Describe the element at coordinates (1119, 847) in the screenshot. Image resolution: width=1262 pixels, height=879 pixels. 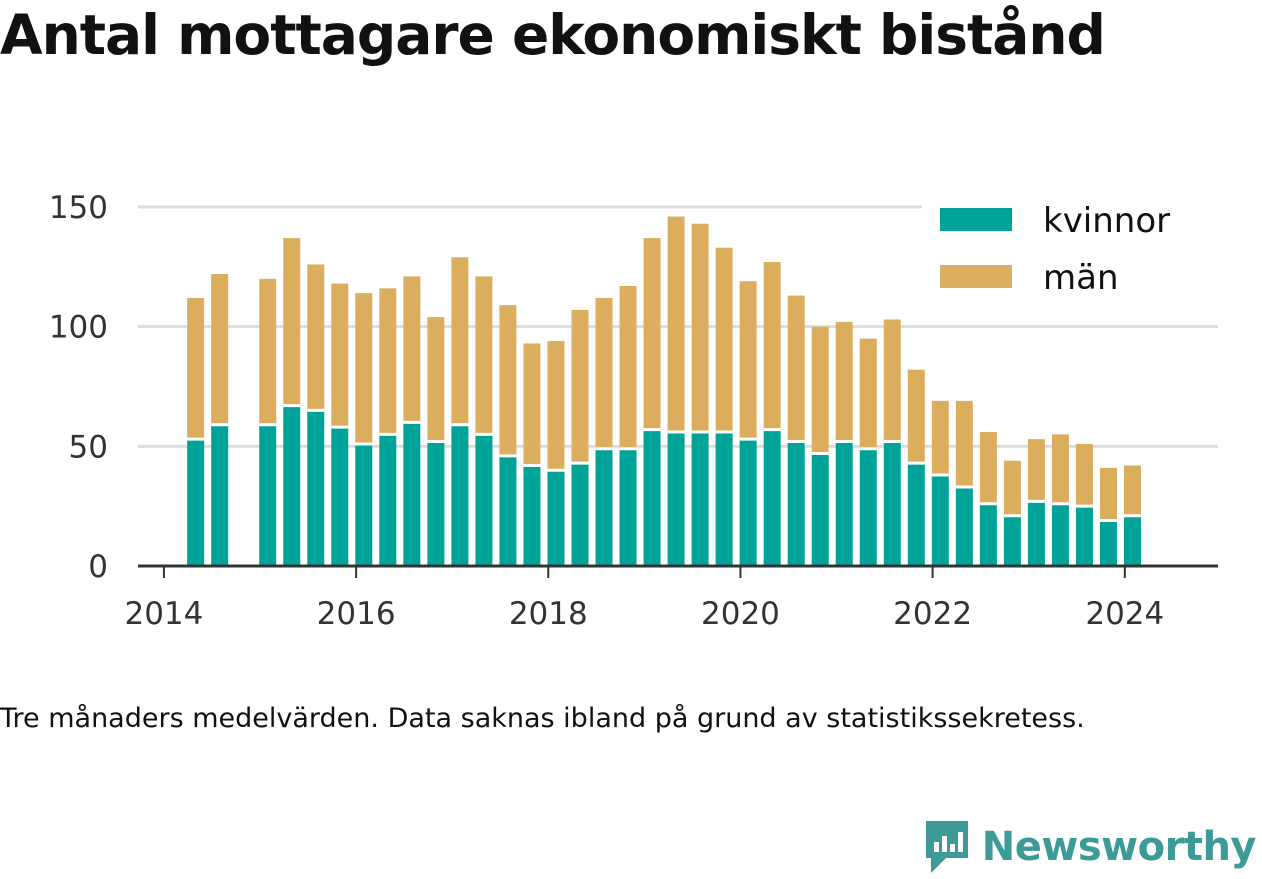
I see `brand-name: Newsworthy` at that location.